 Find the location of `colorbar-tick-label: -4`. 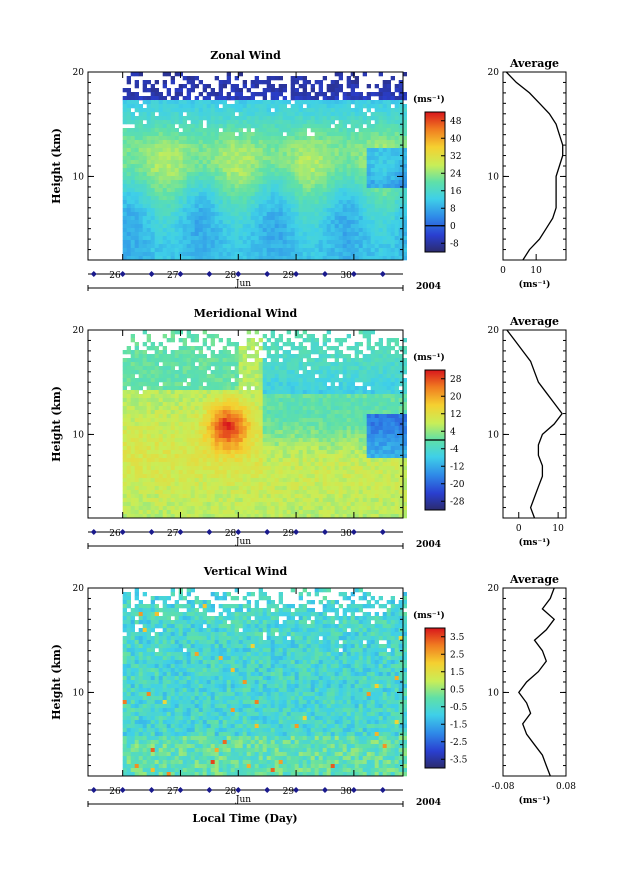

colorbar-tick-label: -4 is located at coordinates (454, 450).